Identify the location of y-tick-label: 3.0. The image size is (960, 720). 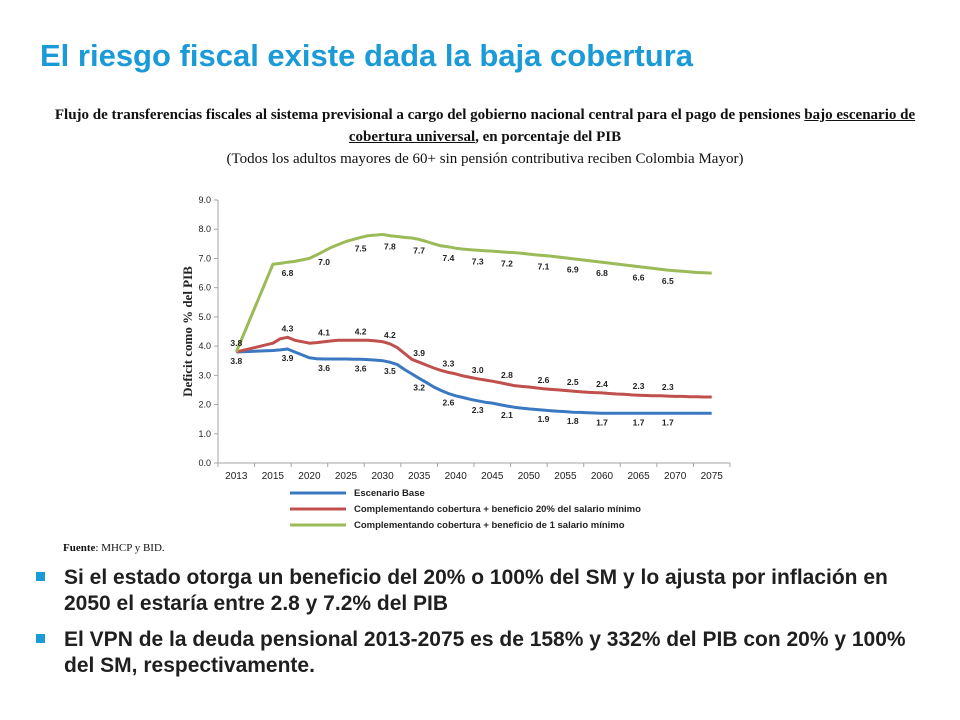
(204, 375).